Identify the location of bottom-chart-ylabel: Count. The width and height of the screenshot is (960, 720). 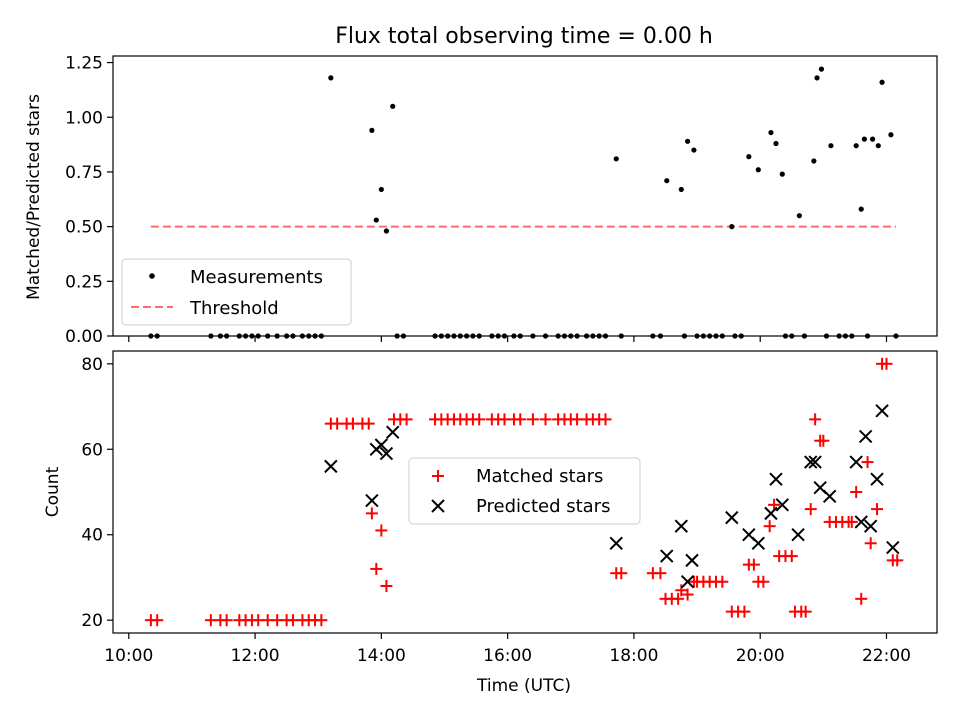
(53, 491).